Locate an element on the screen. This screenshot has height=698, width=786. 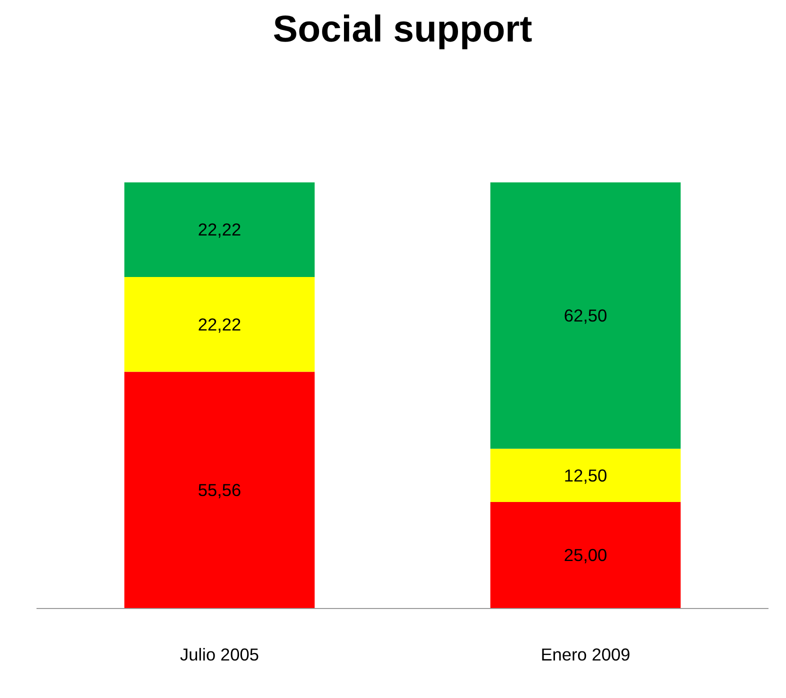
data-label: 55,56 is located at coordinates (220, 490).